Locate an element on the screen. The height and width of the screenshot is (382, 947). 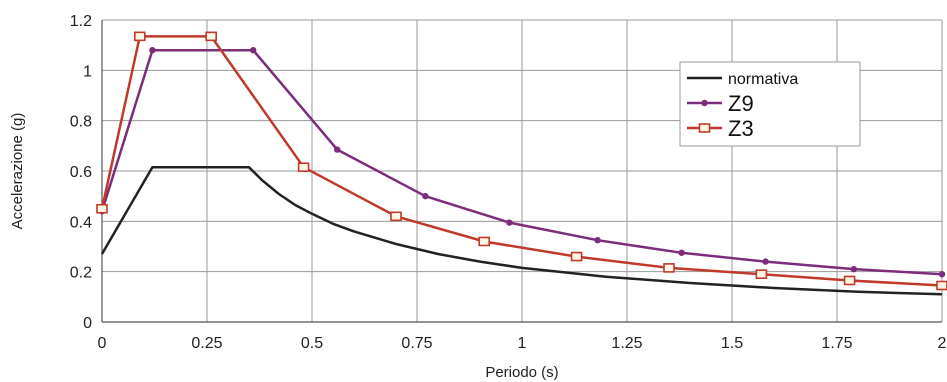
y-tick-label: 0.8 is located at coordinates (81, 122).